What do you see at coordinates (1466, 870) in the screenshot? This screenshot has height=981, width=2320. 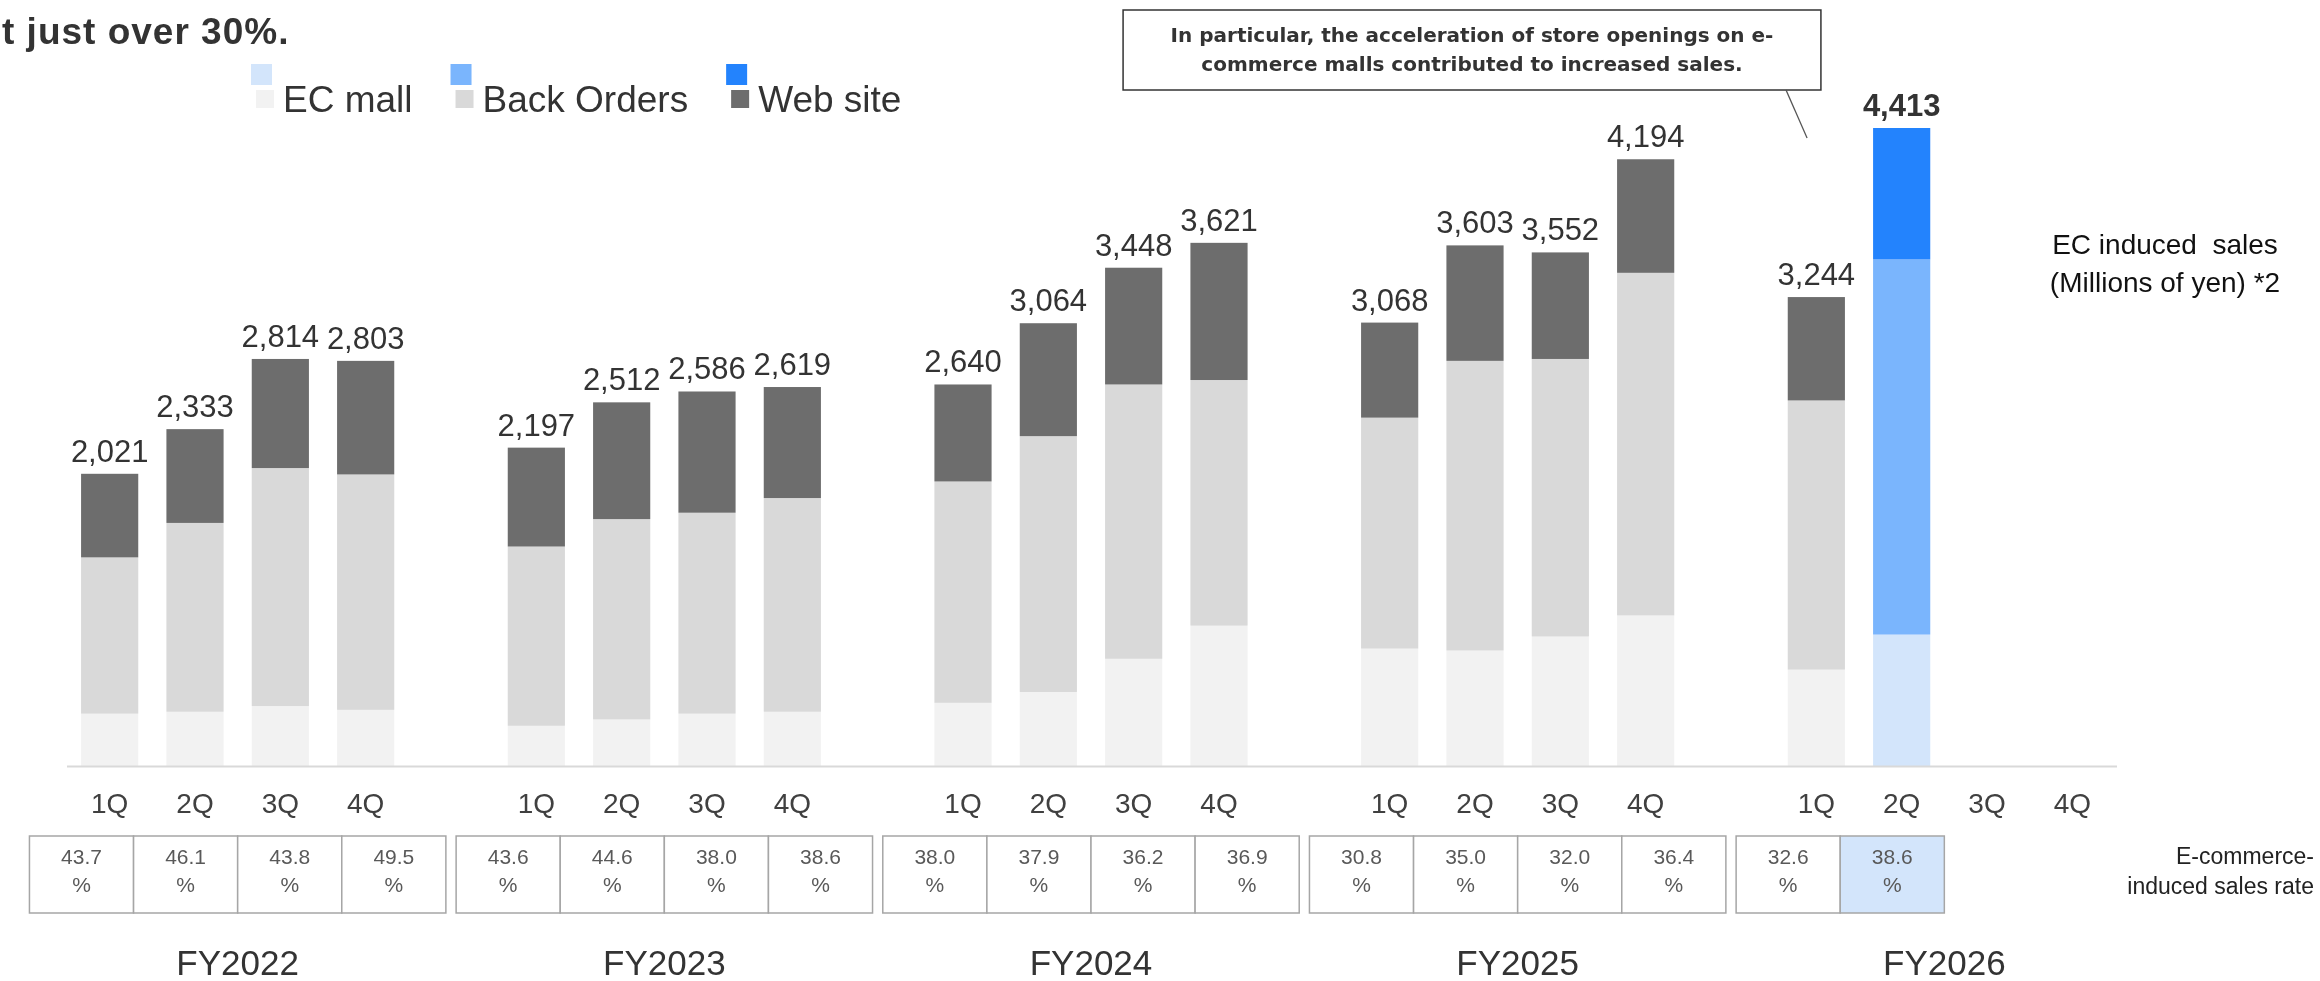 I see `data-label: 35.0 %` at bounding box center [1466, 870].